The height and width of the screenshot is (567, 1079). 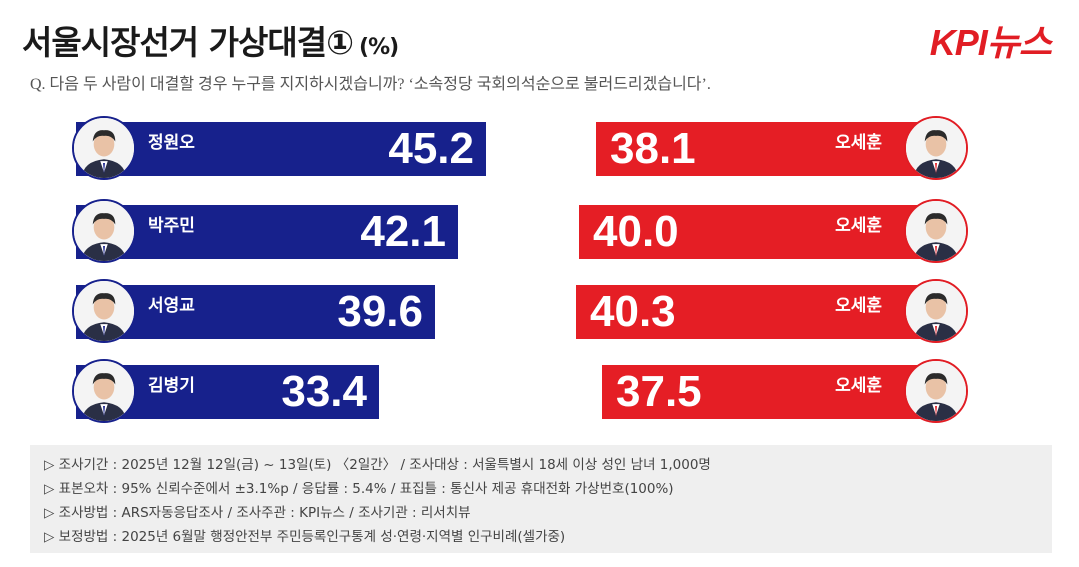 What do you see at coordinates (633, 311) in the screenshot?
I see `red-value-label: 40.3` at bounding box center [633, 311].